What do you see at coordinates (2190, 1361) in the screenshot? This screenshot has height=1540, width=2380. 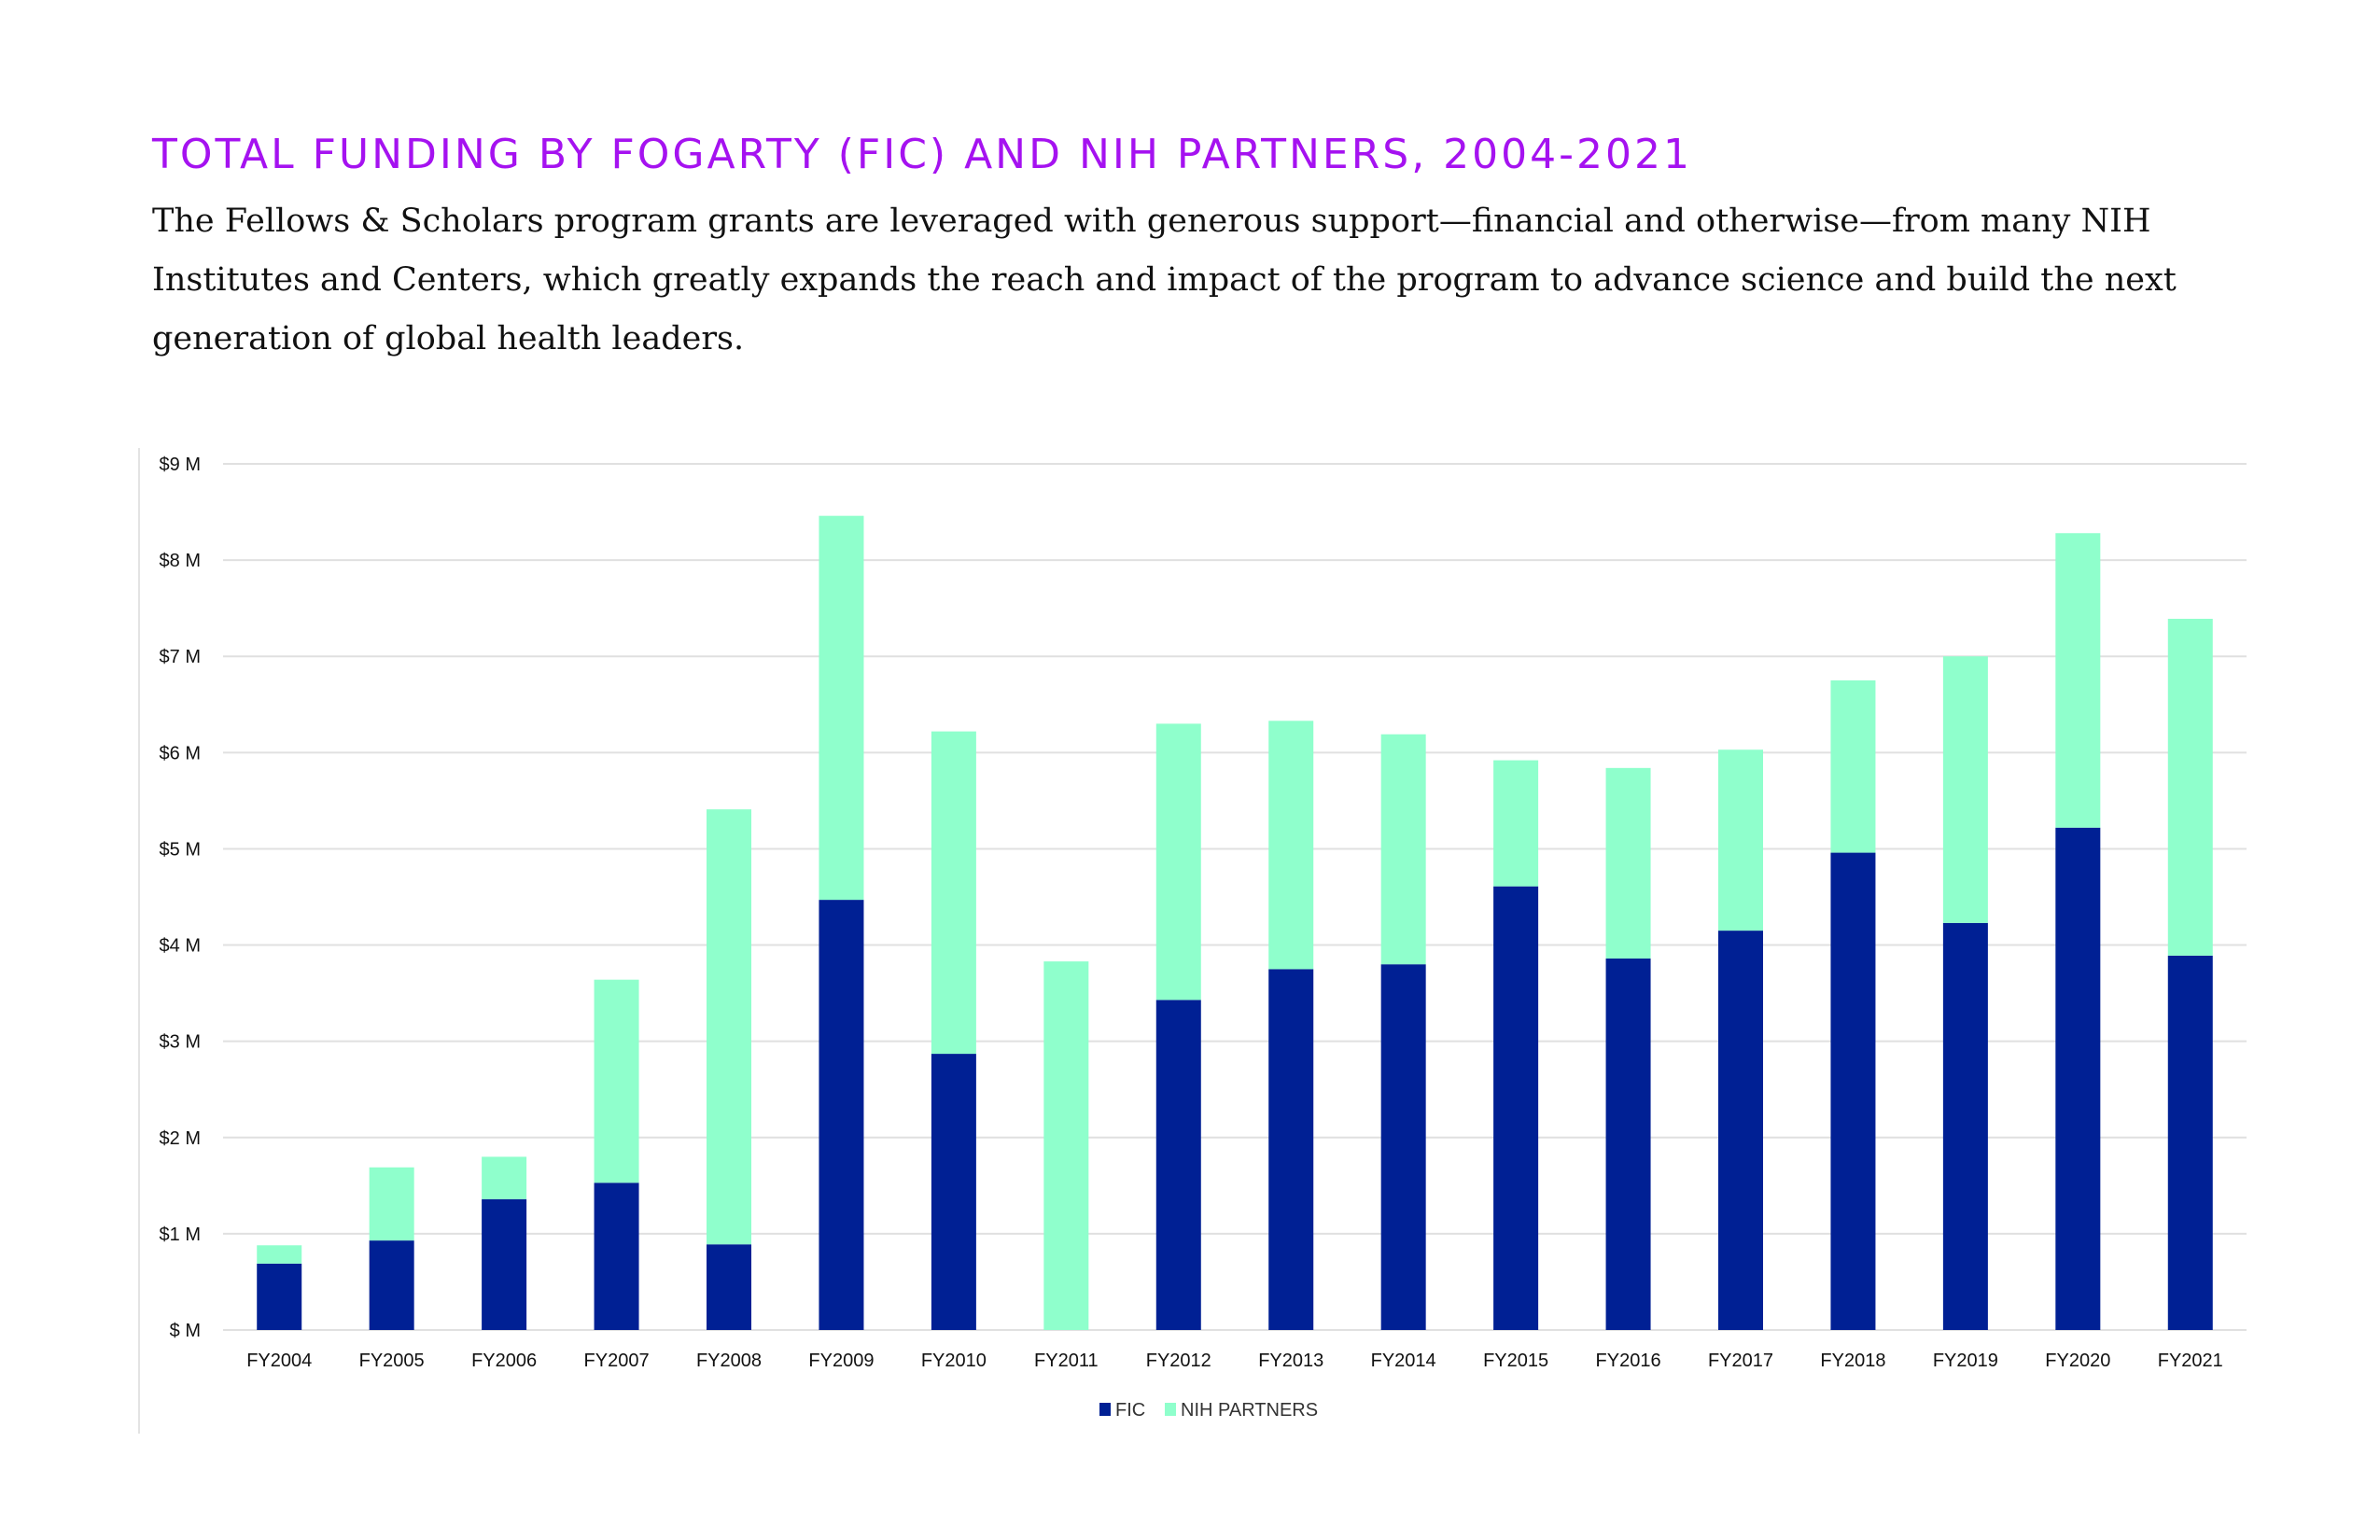 I see `x-tick-label: FY2021` at bounding box center [2190, 1361].